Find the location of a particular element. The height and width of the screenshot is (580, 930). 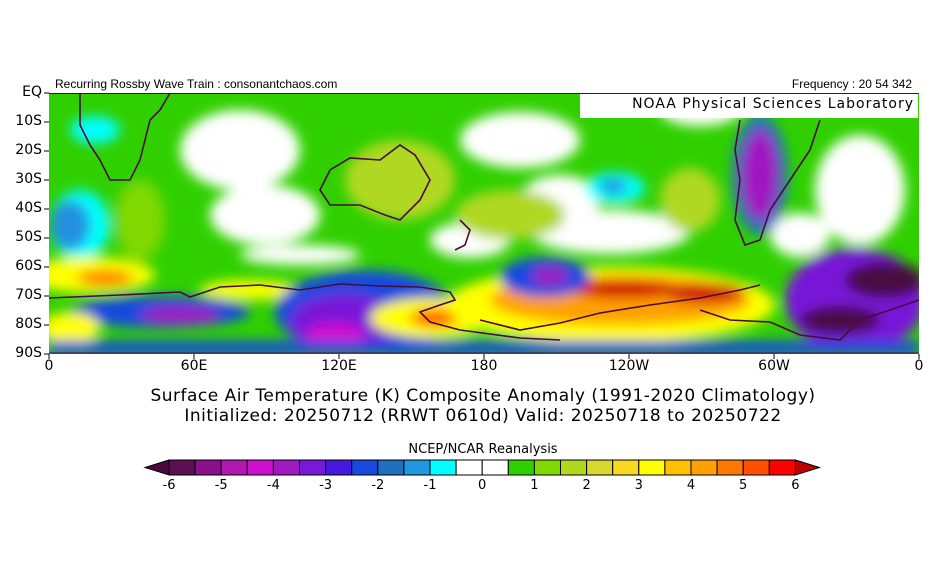

lat-label: 10S is located at coordinates (28, 121).